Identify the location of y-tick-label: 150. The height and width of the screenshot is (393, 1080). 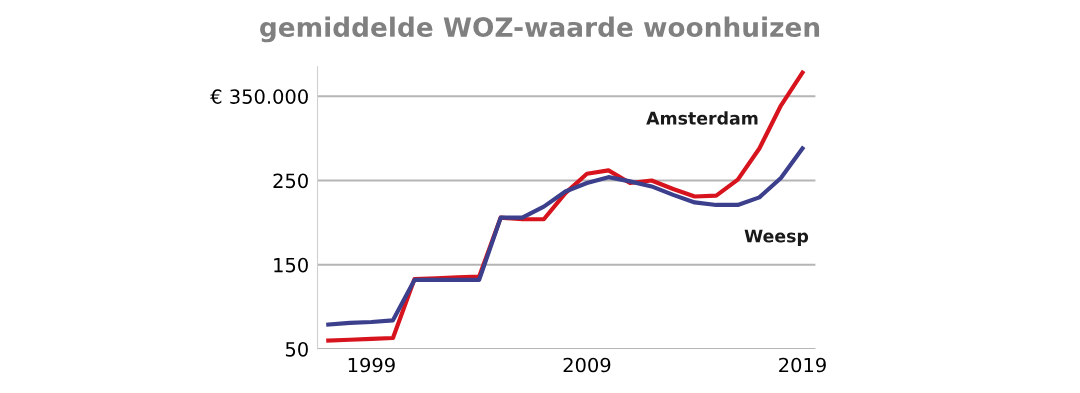
(291, 265).